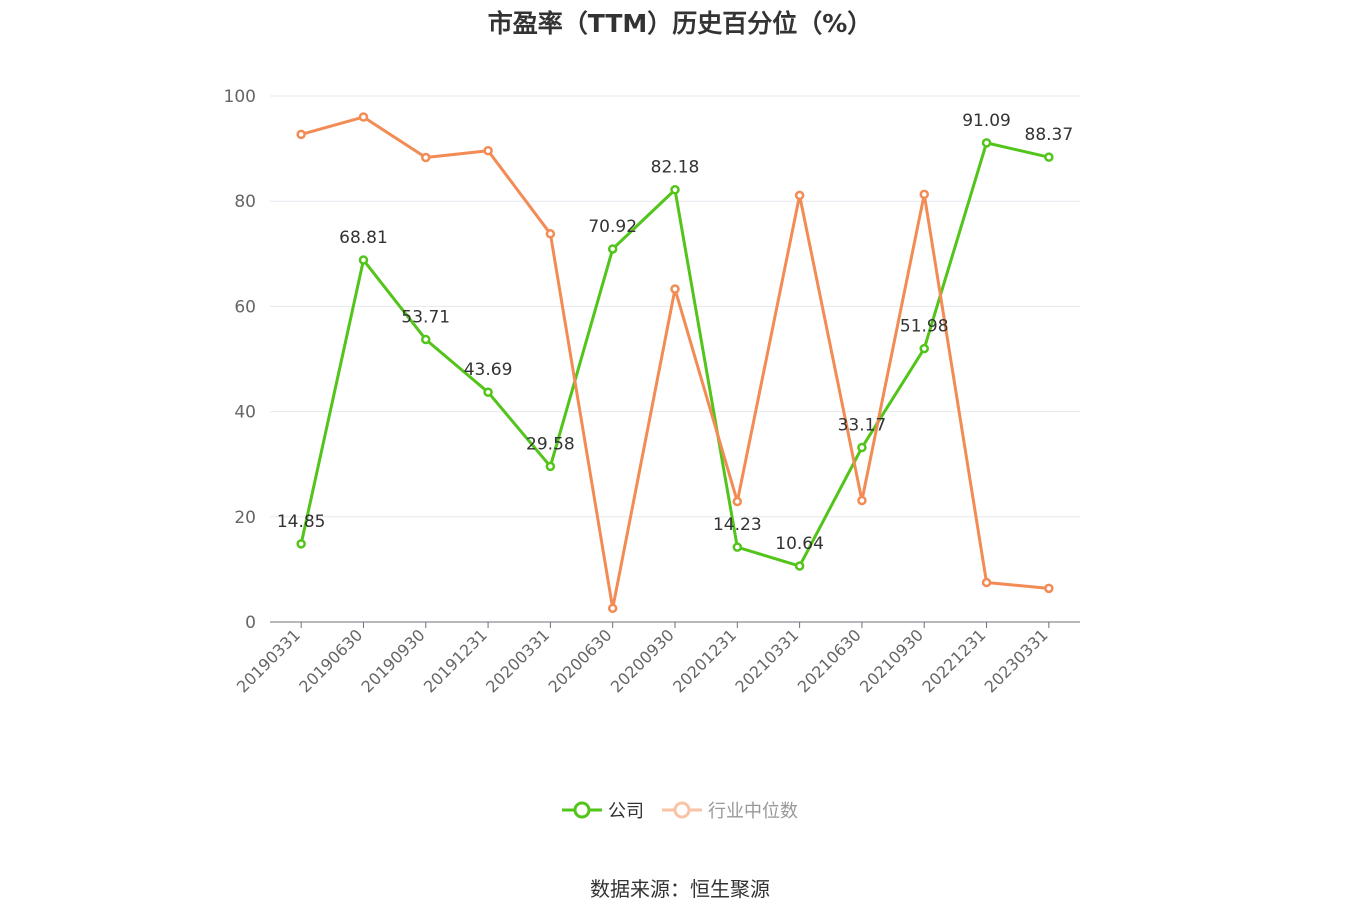 This screenshot has height=920, width=1360. I want to click on legend-label-industry: 行业中位数, so click(753, 811).